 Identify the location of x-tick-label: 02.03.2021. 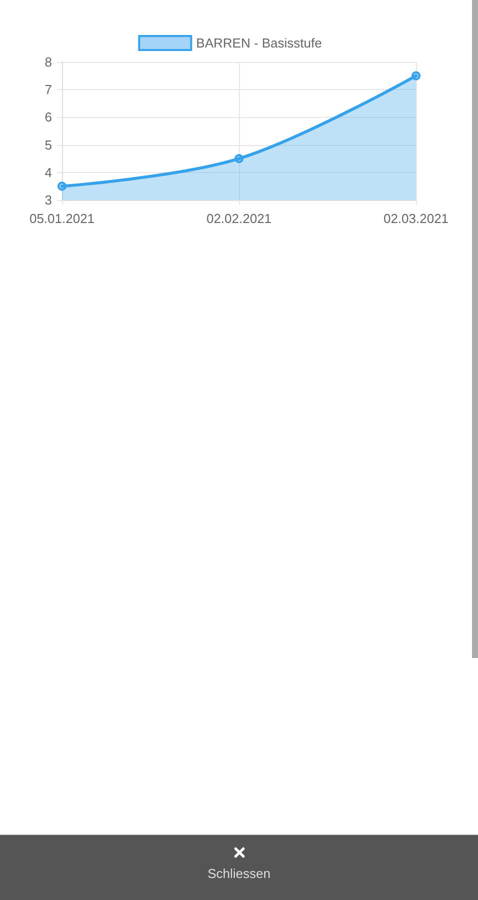
(416, 218).